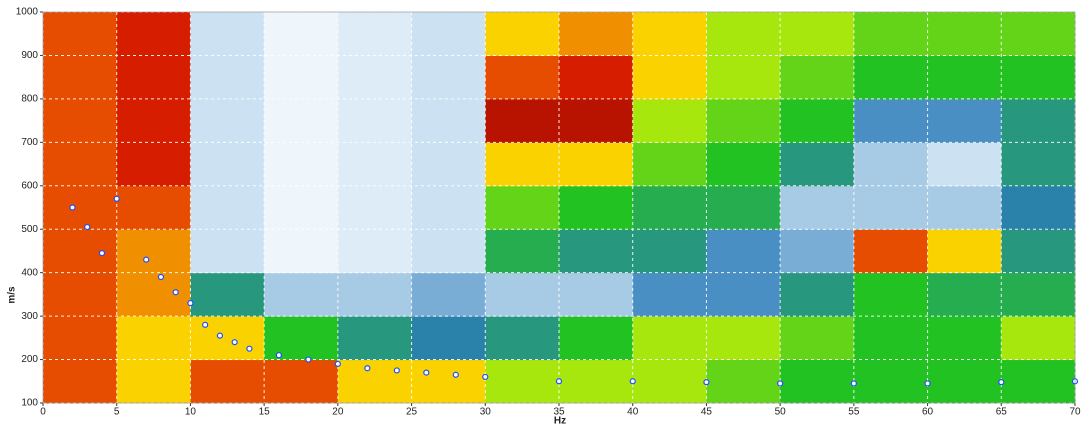  Describe the element at coordinates (43, 412) in the screenshot. I see `x-tick-label: 0` at that location.